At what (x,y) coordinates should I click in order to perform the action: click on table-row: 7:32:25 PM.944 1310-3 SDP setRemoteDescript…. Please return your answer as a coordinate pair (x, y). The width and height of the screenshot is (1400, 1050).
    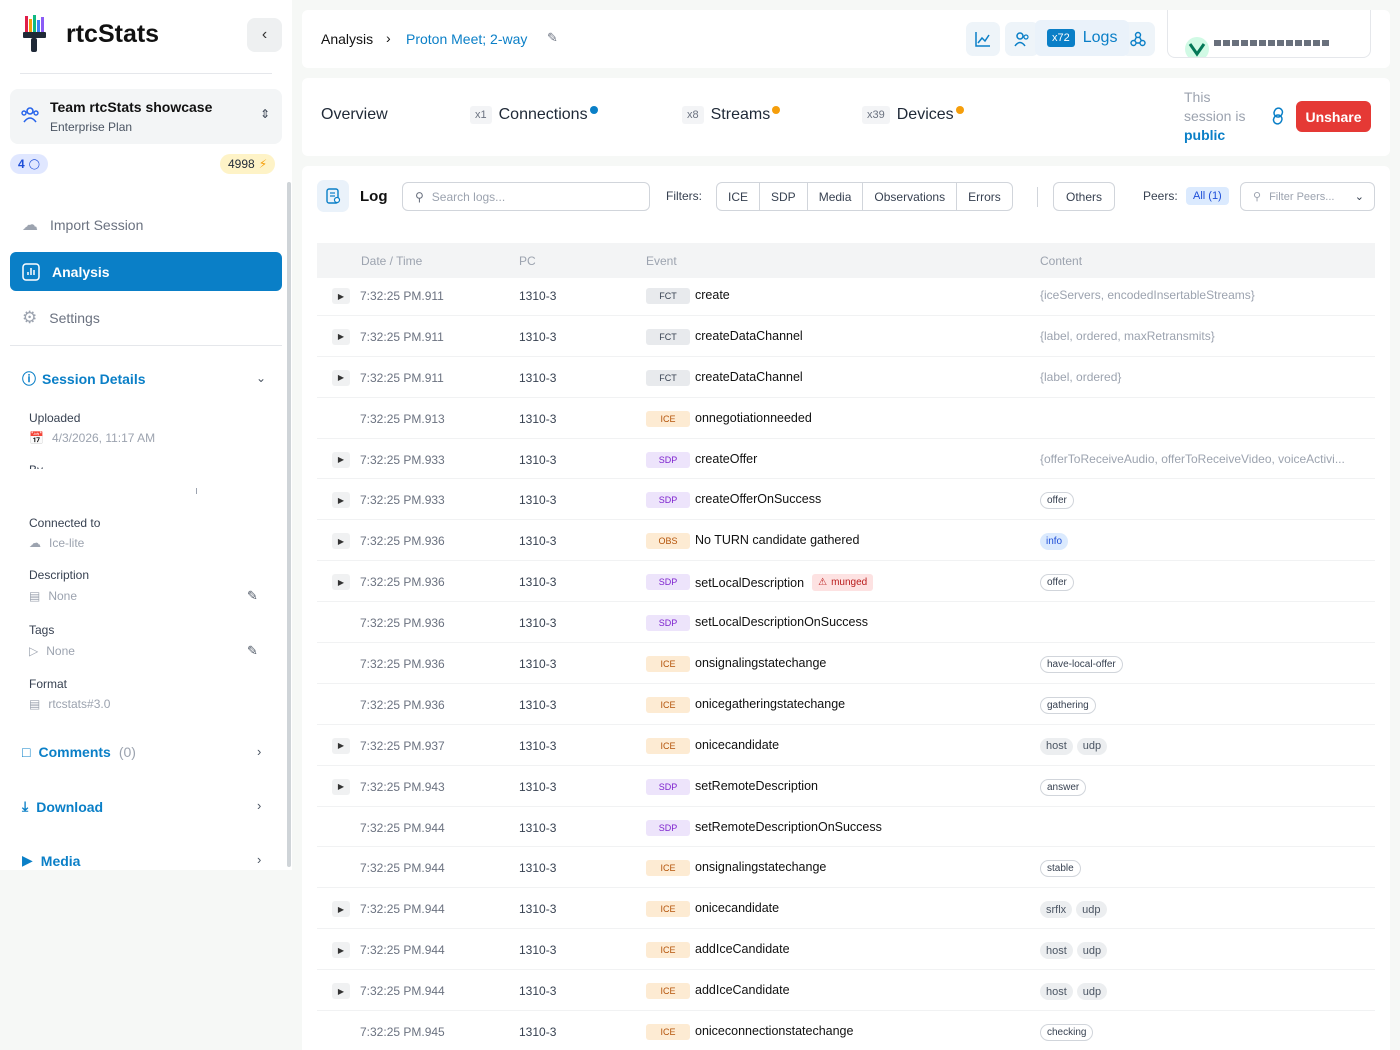
    Looking at the image, I should click on (846, 827).